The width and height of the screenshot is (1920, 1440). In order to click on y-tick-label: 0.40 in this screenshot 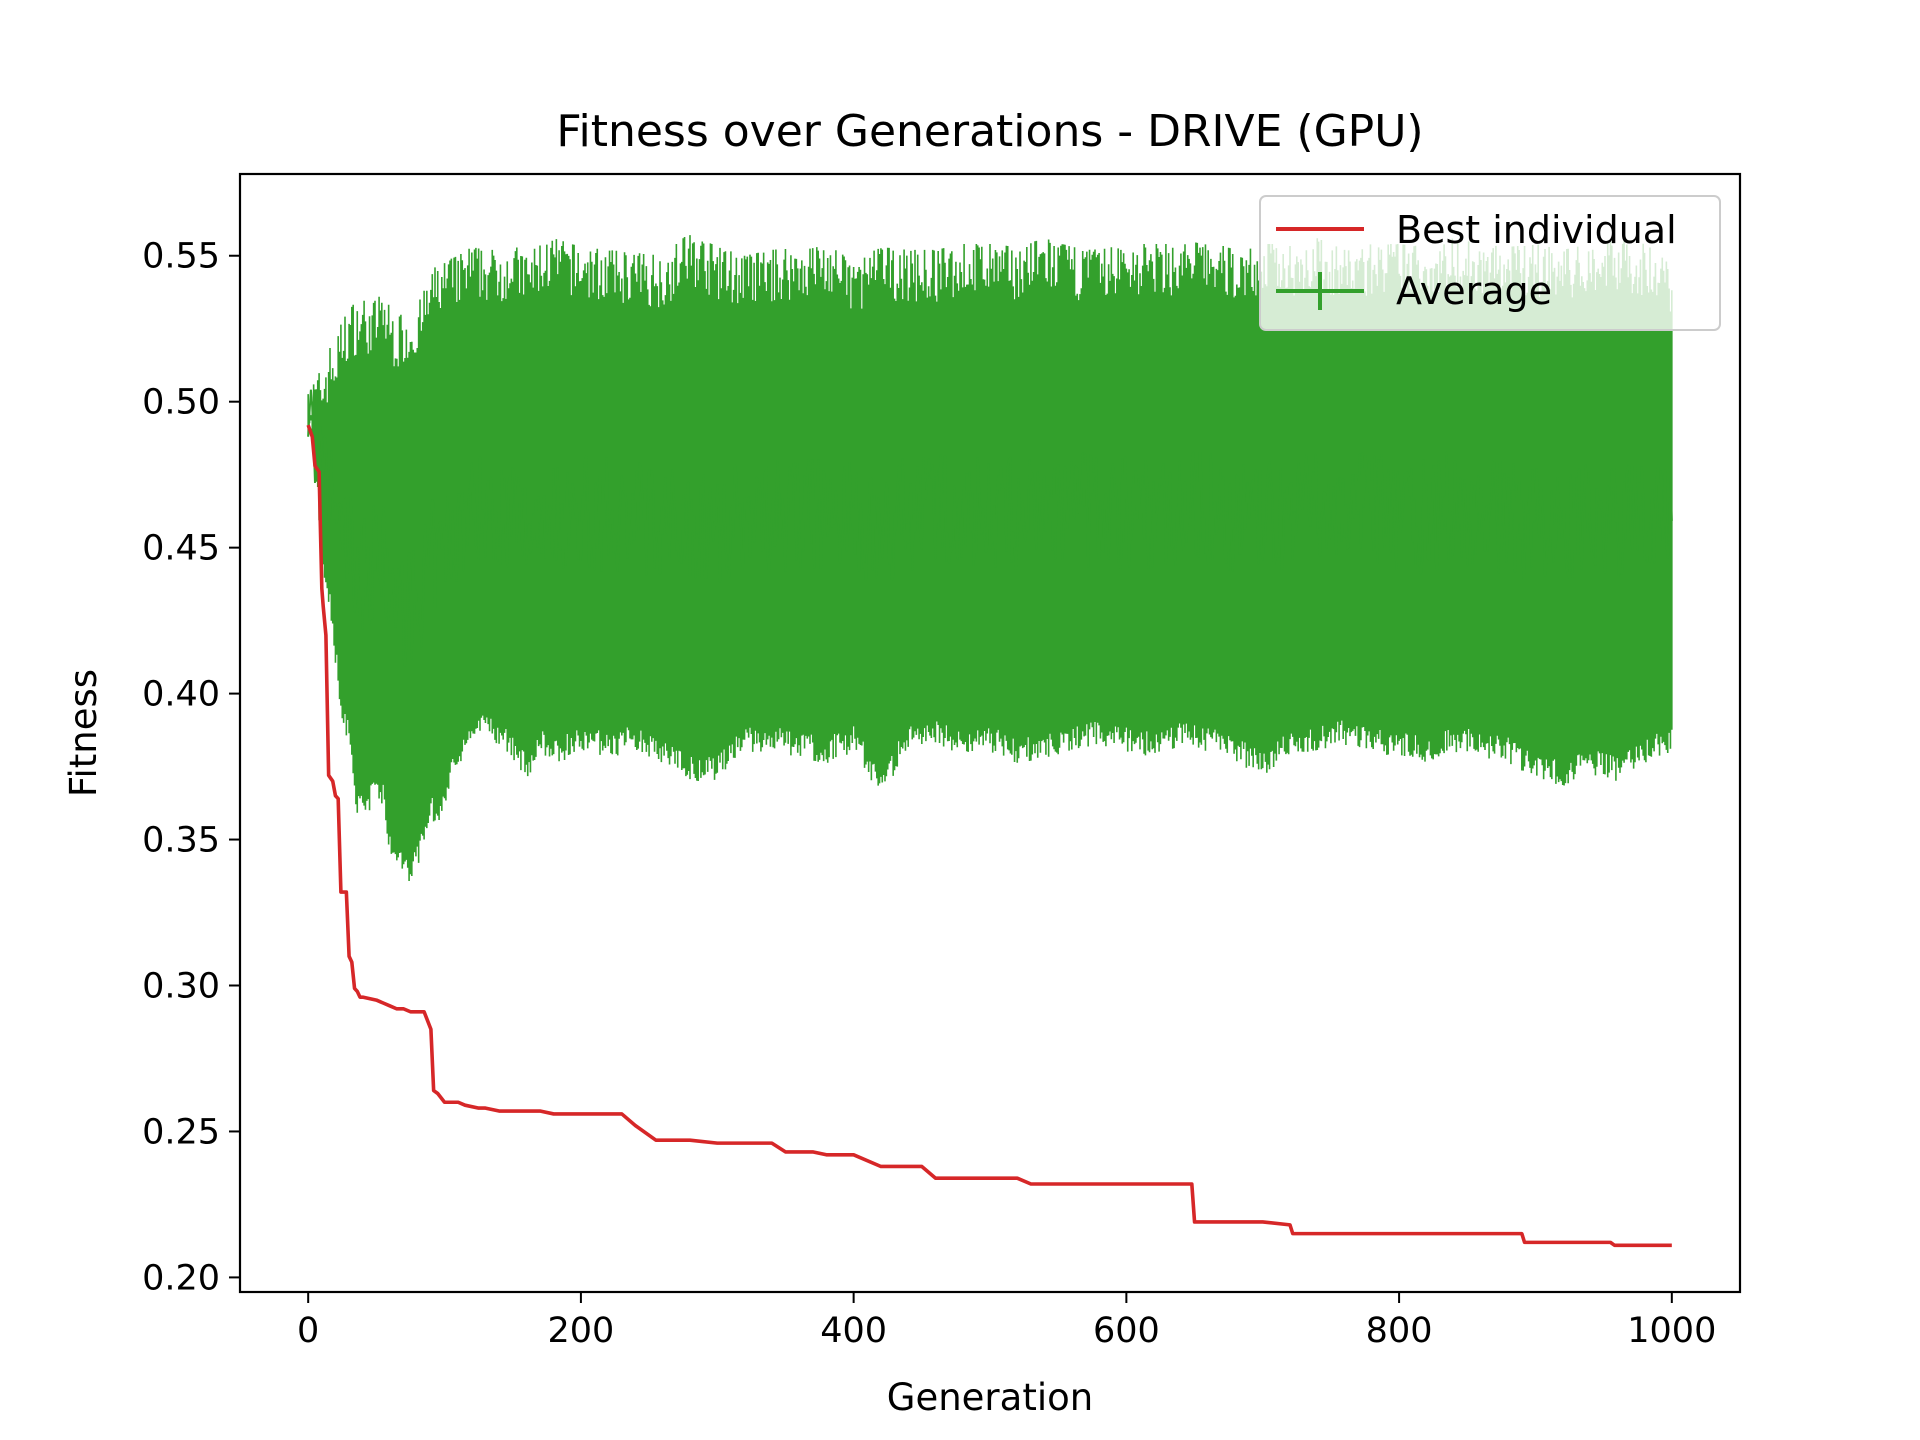, I will do `click(181, 695)`.